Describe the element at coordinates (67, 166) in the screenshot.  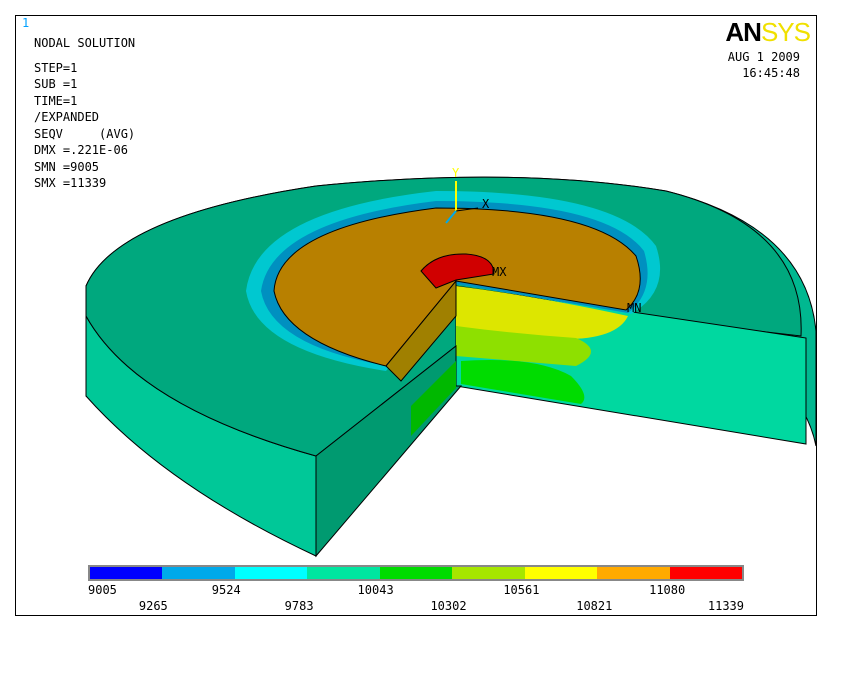
I see `info-line: SMN =9005` at that location.